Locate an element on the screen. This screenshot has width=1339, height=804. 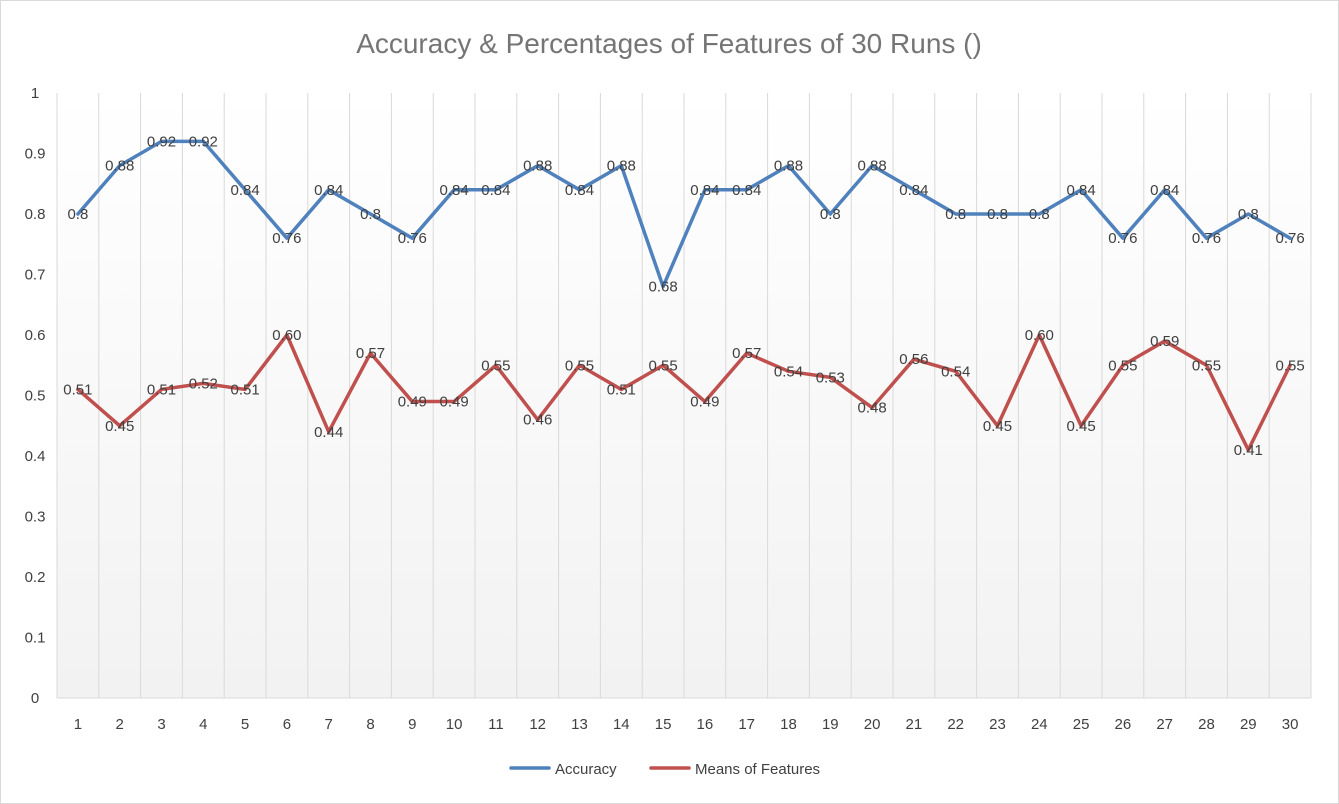
data-label: 0.46 is located at coordinates (537, 420).